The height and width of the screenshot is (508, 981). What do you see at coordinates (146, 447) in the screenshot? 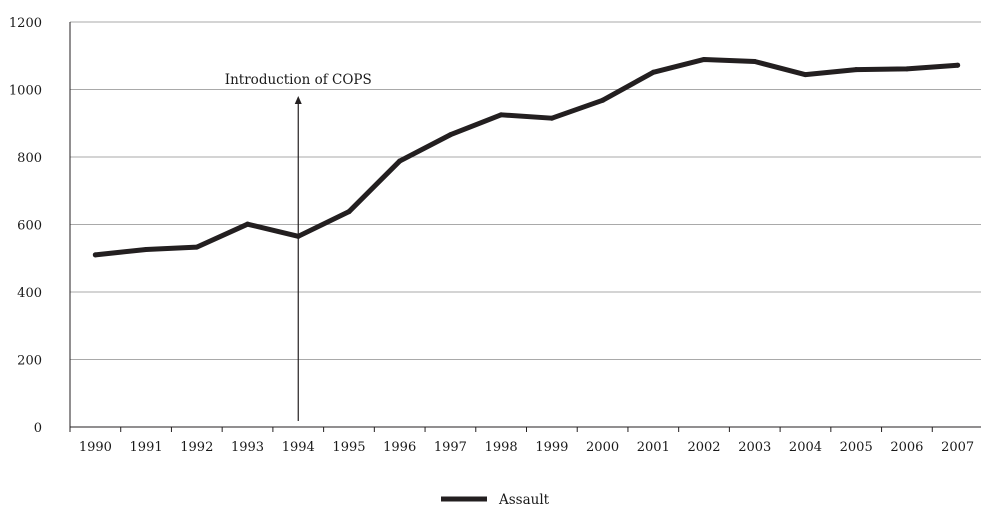
I see `x-tick-label: 1991` at bounding box center [146, 447].